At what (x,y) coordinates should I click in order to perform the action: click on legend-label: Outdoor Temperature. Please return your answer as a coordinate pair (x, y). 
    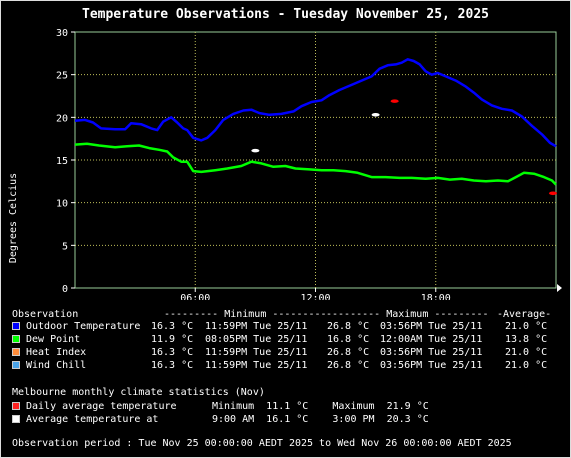
    Looking at the image, I should click on (83, 326).